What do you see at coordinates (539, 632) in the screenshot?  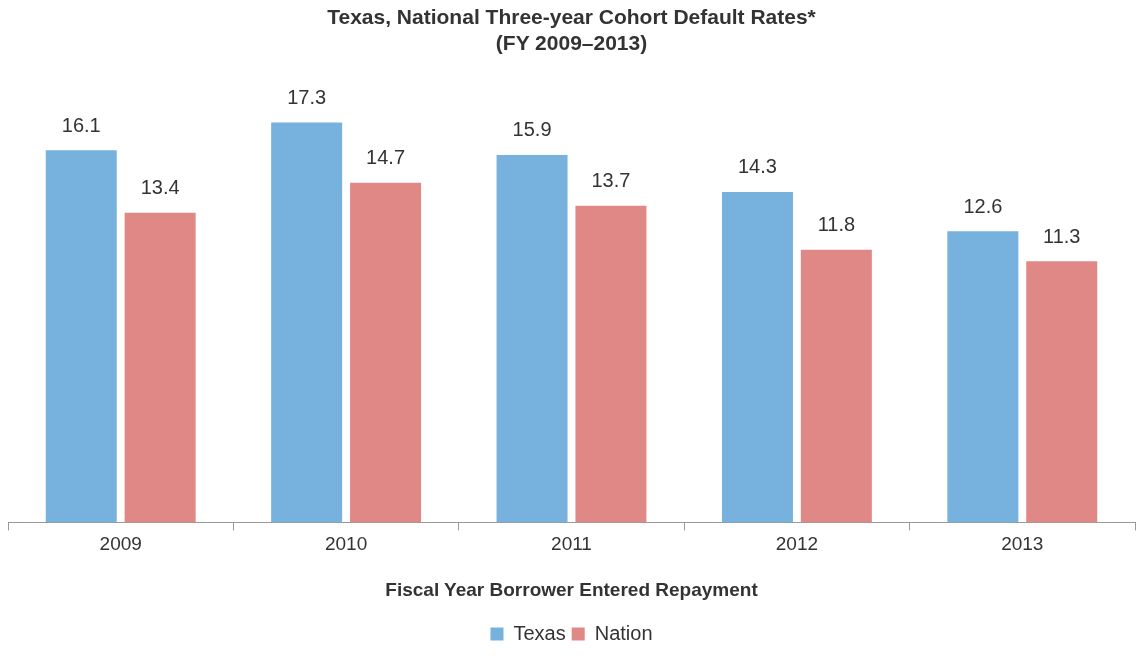 I see `legend-label: Texas` at bounding box center [539, 632].